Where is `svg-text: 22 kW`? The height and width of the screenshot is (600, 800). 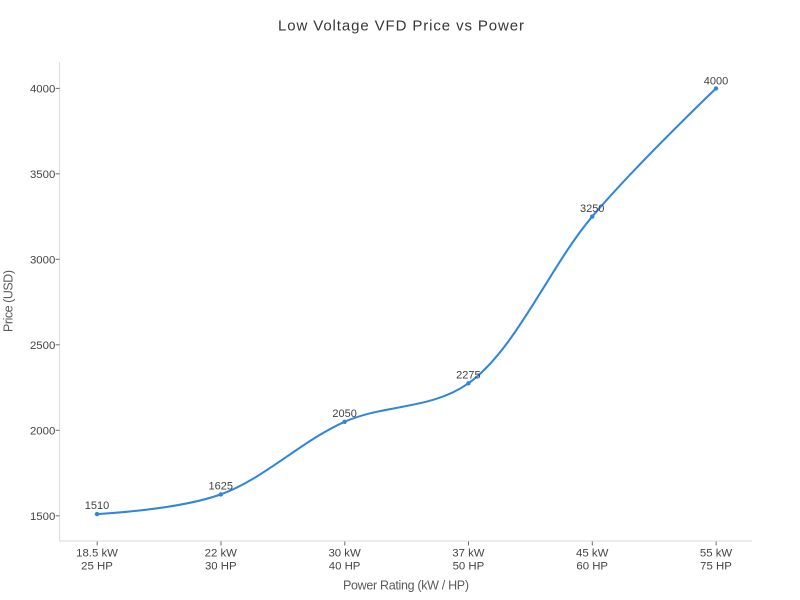
svg-text: 22 kW is located at coordinates (221, 554).